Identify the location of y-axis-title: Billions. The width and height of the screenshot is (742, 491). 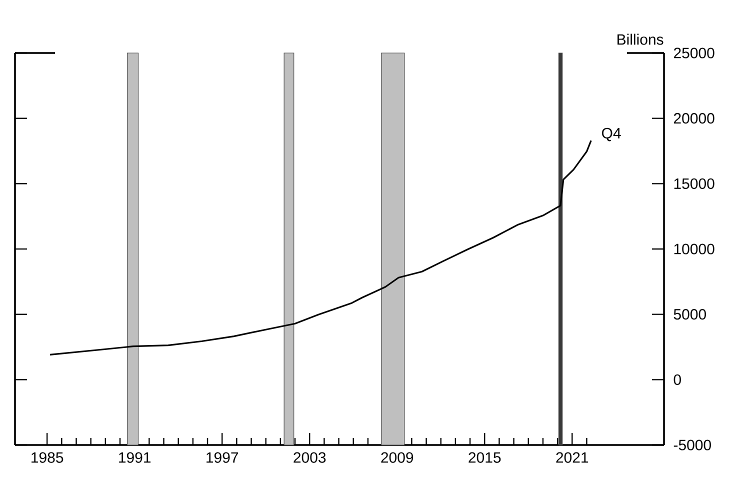
(641, 39).